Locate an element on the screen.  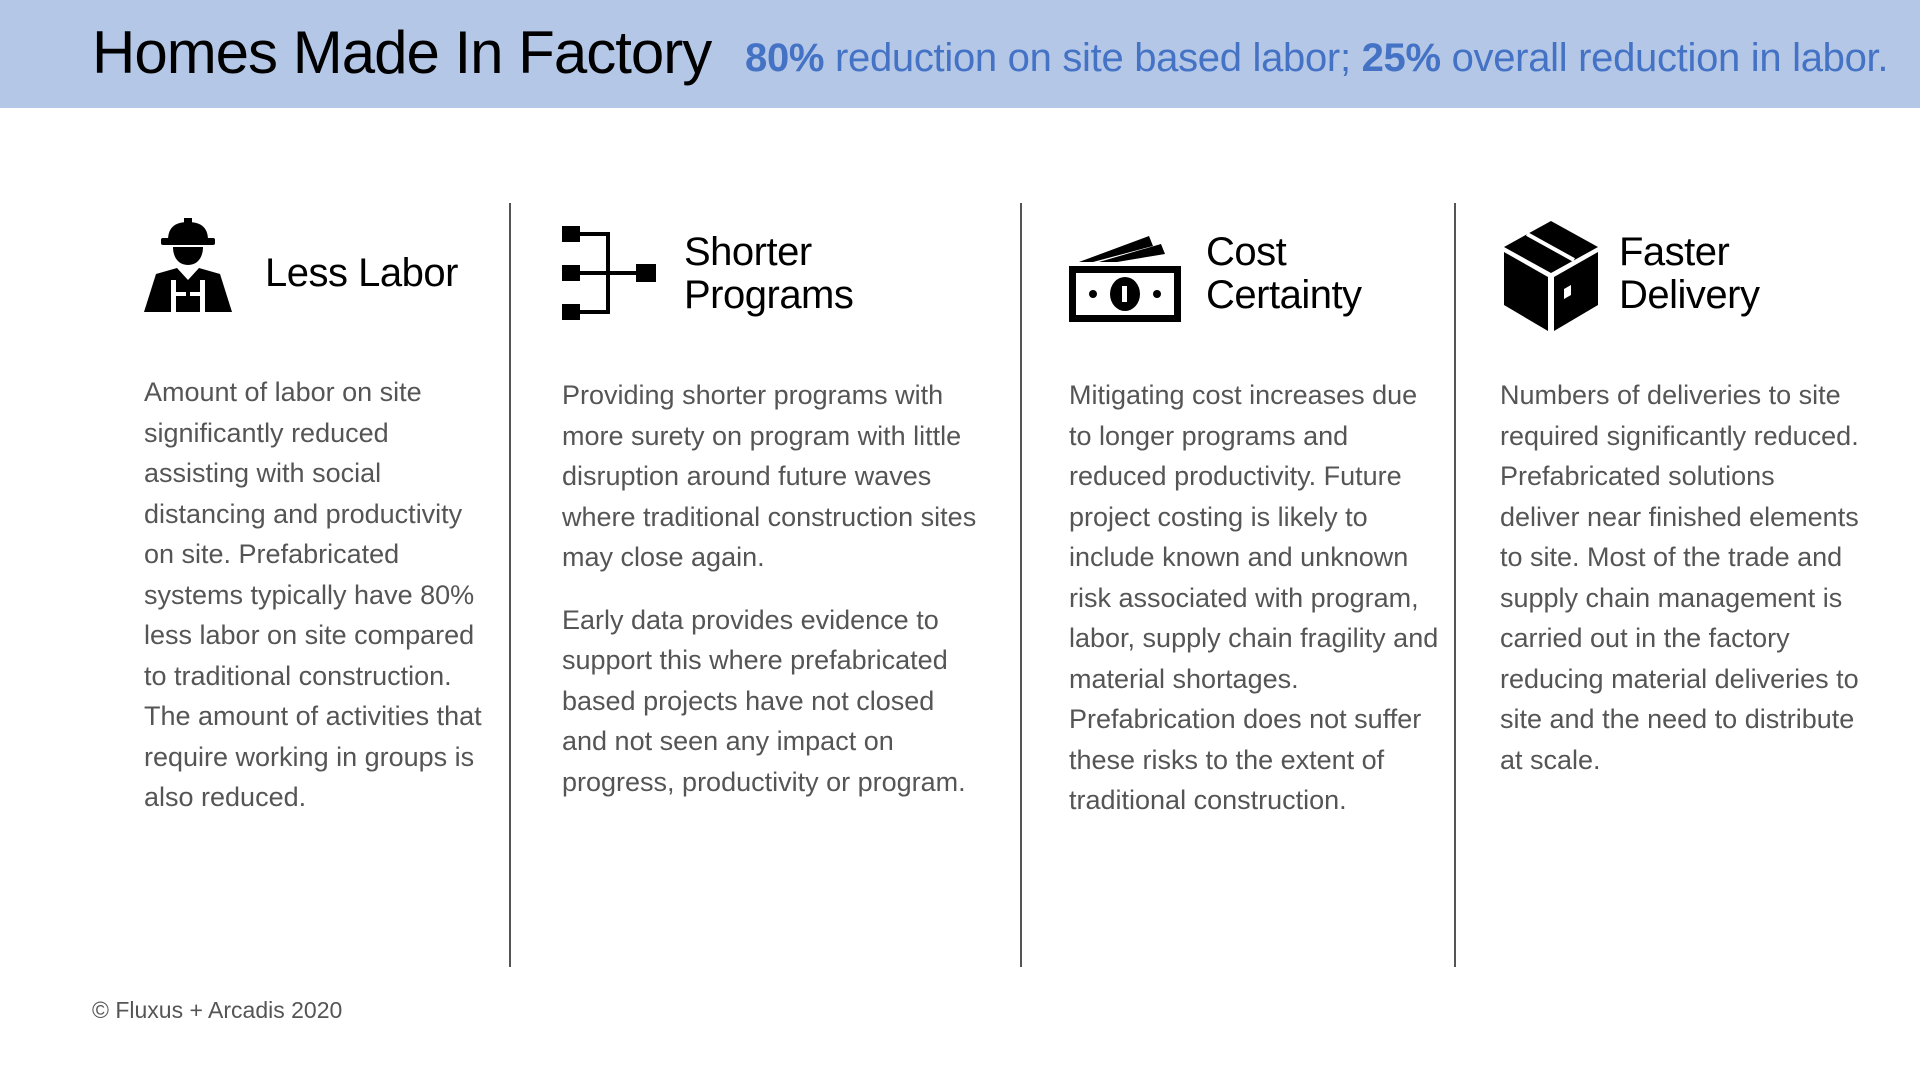
tagline-stat-overall: 25% is located at coordinates (1401, 58).